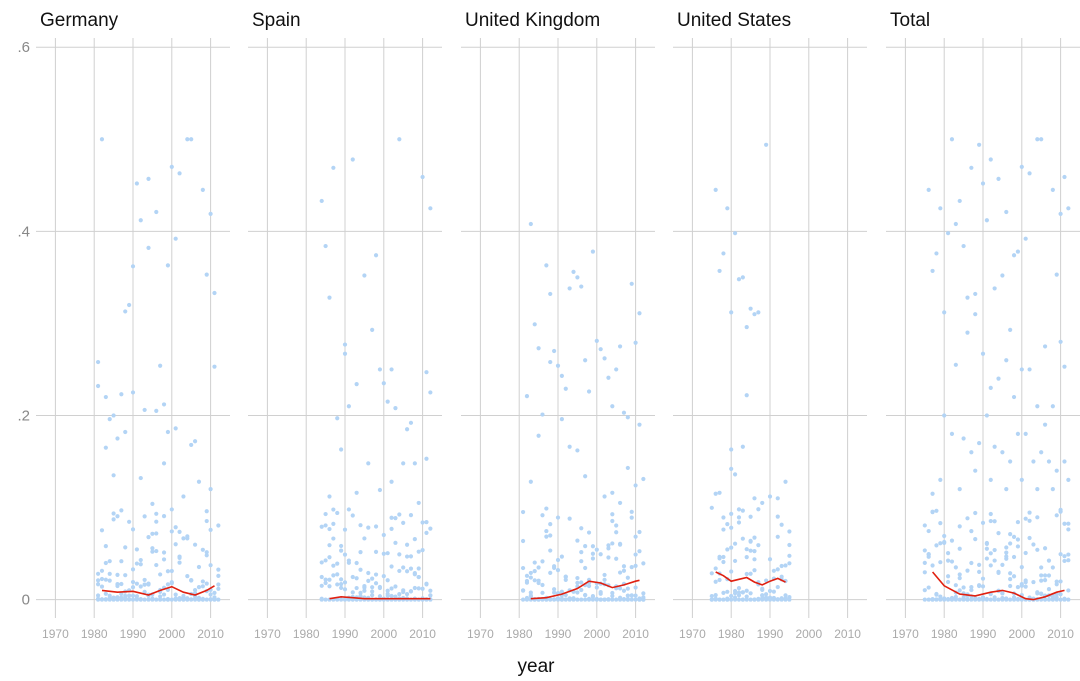 The height and width of the screenshot is (681, 1080). I want to click on smooth-fit-line, so click(998, 586).